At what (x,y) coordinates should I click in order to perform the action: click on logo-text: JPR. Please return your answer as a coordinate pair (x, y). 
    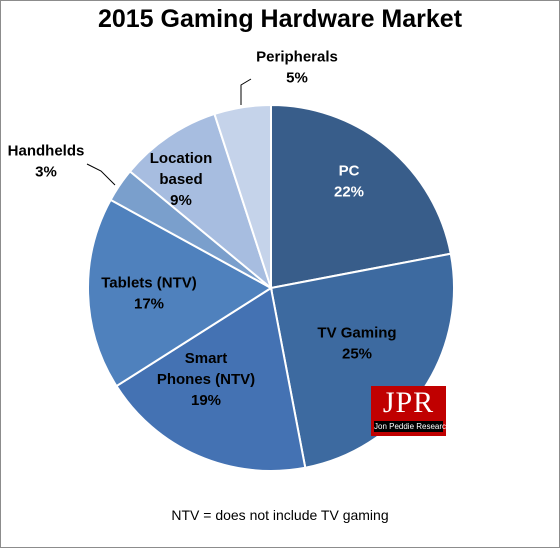
    Looking at the image, I should click on (408, 402).